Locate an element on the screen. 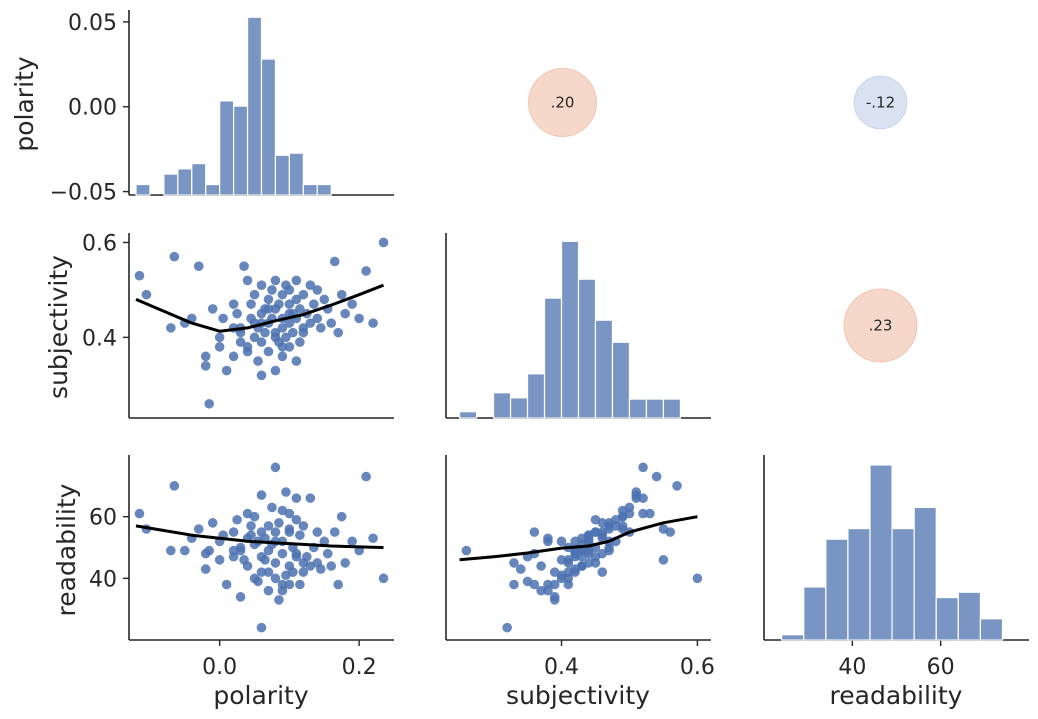  xtick-polarity-1: 0.2 is located at coordinates (359, 667).